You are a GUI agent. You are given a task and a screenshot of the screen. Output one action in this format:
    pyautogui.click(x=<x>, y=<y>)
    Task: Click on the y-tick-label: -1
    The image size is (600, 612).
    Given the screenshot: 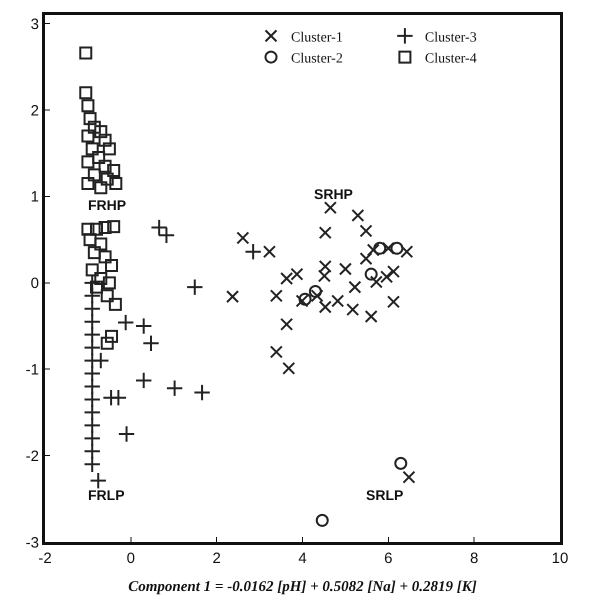 What is the action you would take?
    pyautogui.click(x=32, y=369)
    